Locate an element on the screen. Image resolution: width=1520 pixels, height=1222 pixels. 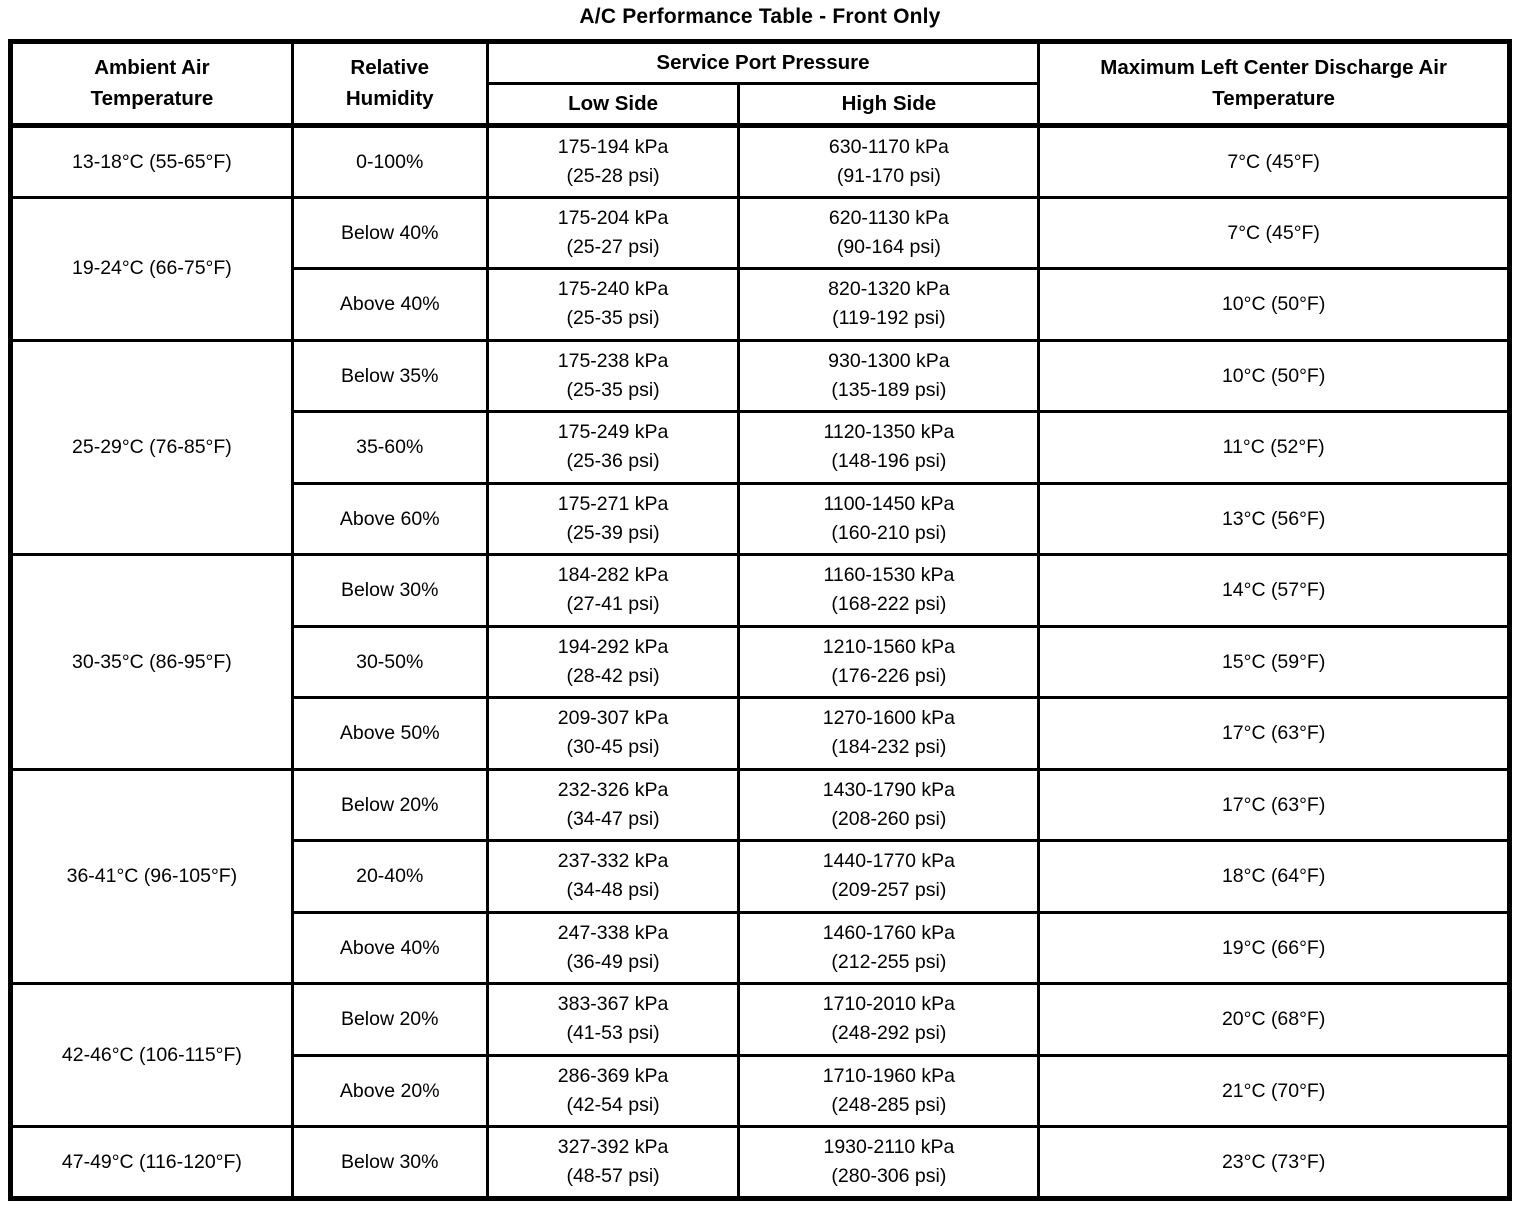
header-line: Temperature is located at coordinates (152, 98).